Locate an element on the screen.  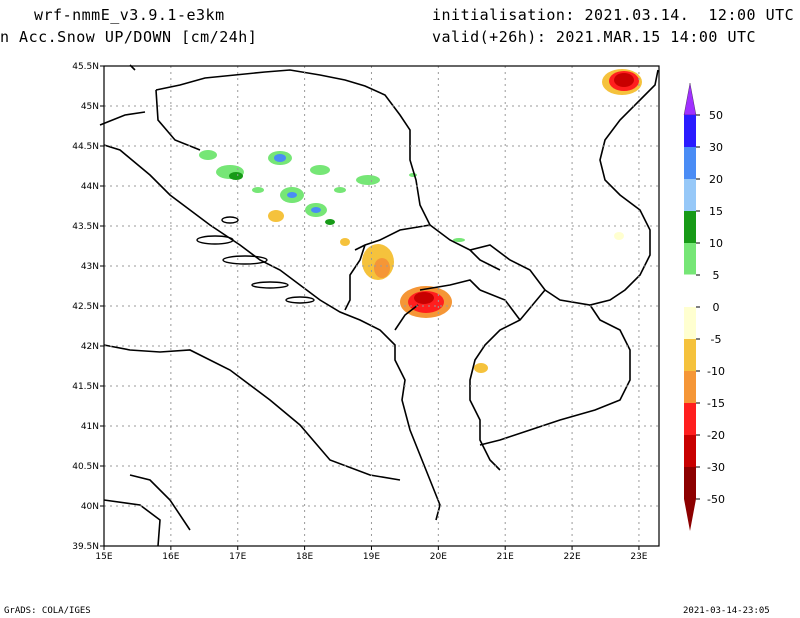
lon-label: 19E is located at coordinates (371, 557).